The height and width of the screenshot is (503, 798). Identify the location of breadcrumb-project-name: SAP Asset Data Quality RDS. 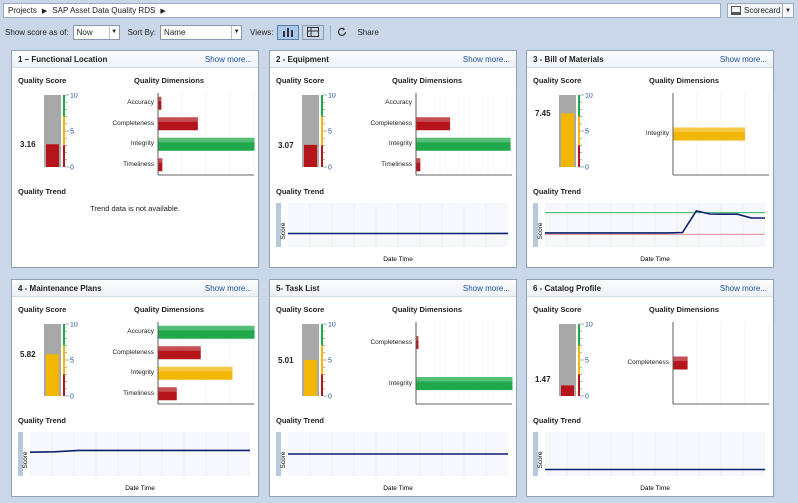
(104, 10).